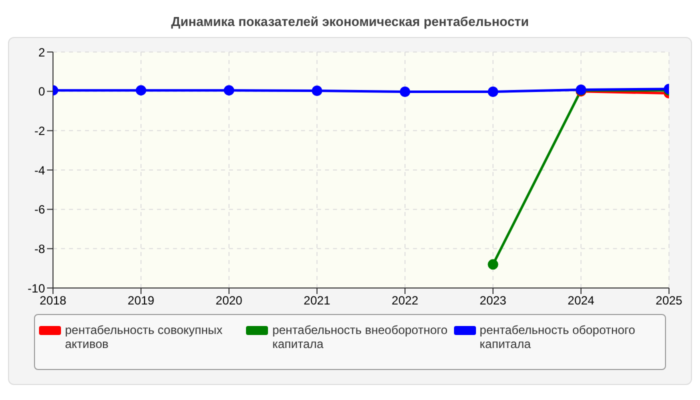 This screenshot has height=400, width=700. Describe the element at coordinates (144, 337) in the screenshot. I see `legend-label: рентабельность совокупных активов` at that location.